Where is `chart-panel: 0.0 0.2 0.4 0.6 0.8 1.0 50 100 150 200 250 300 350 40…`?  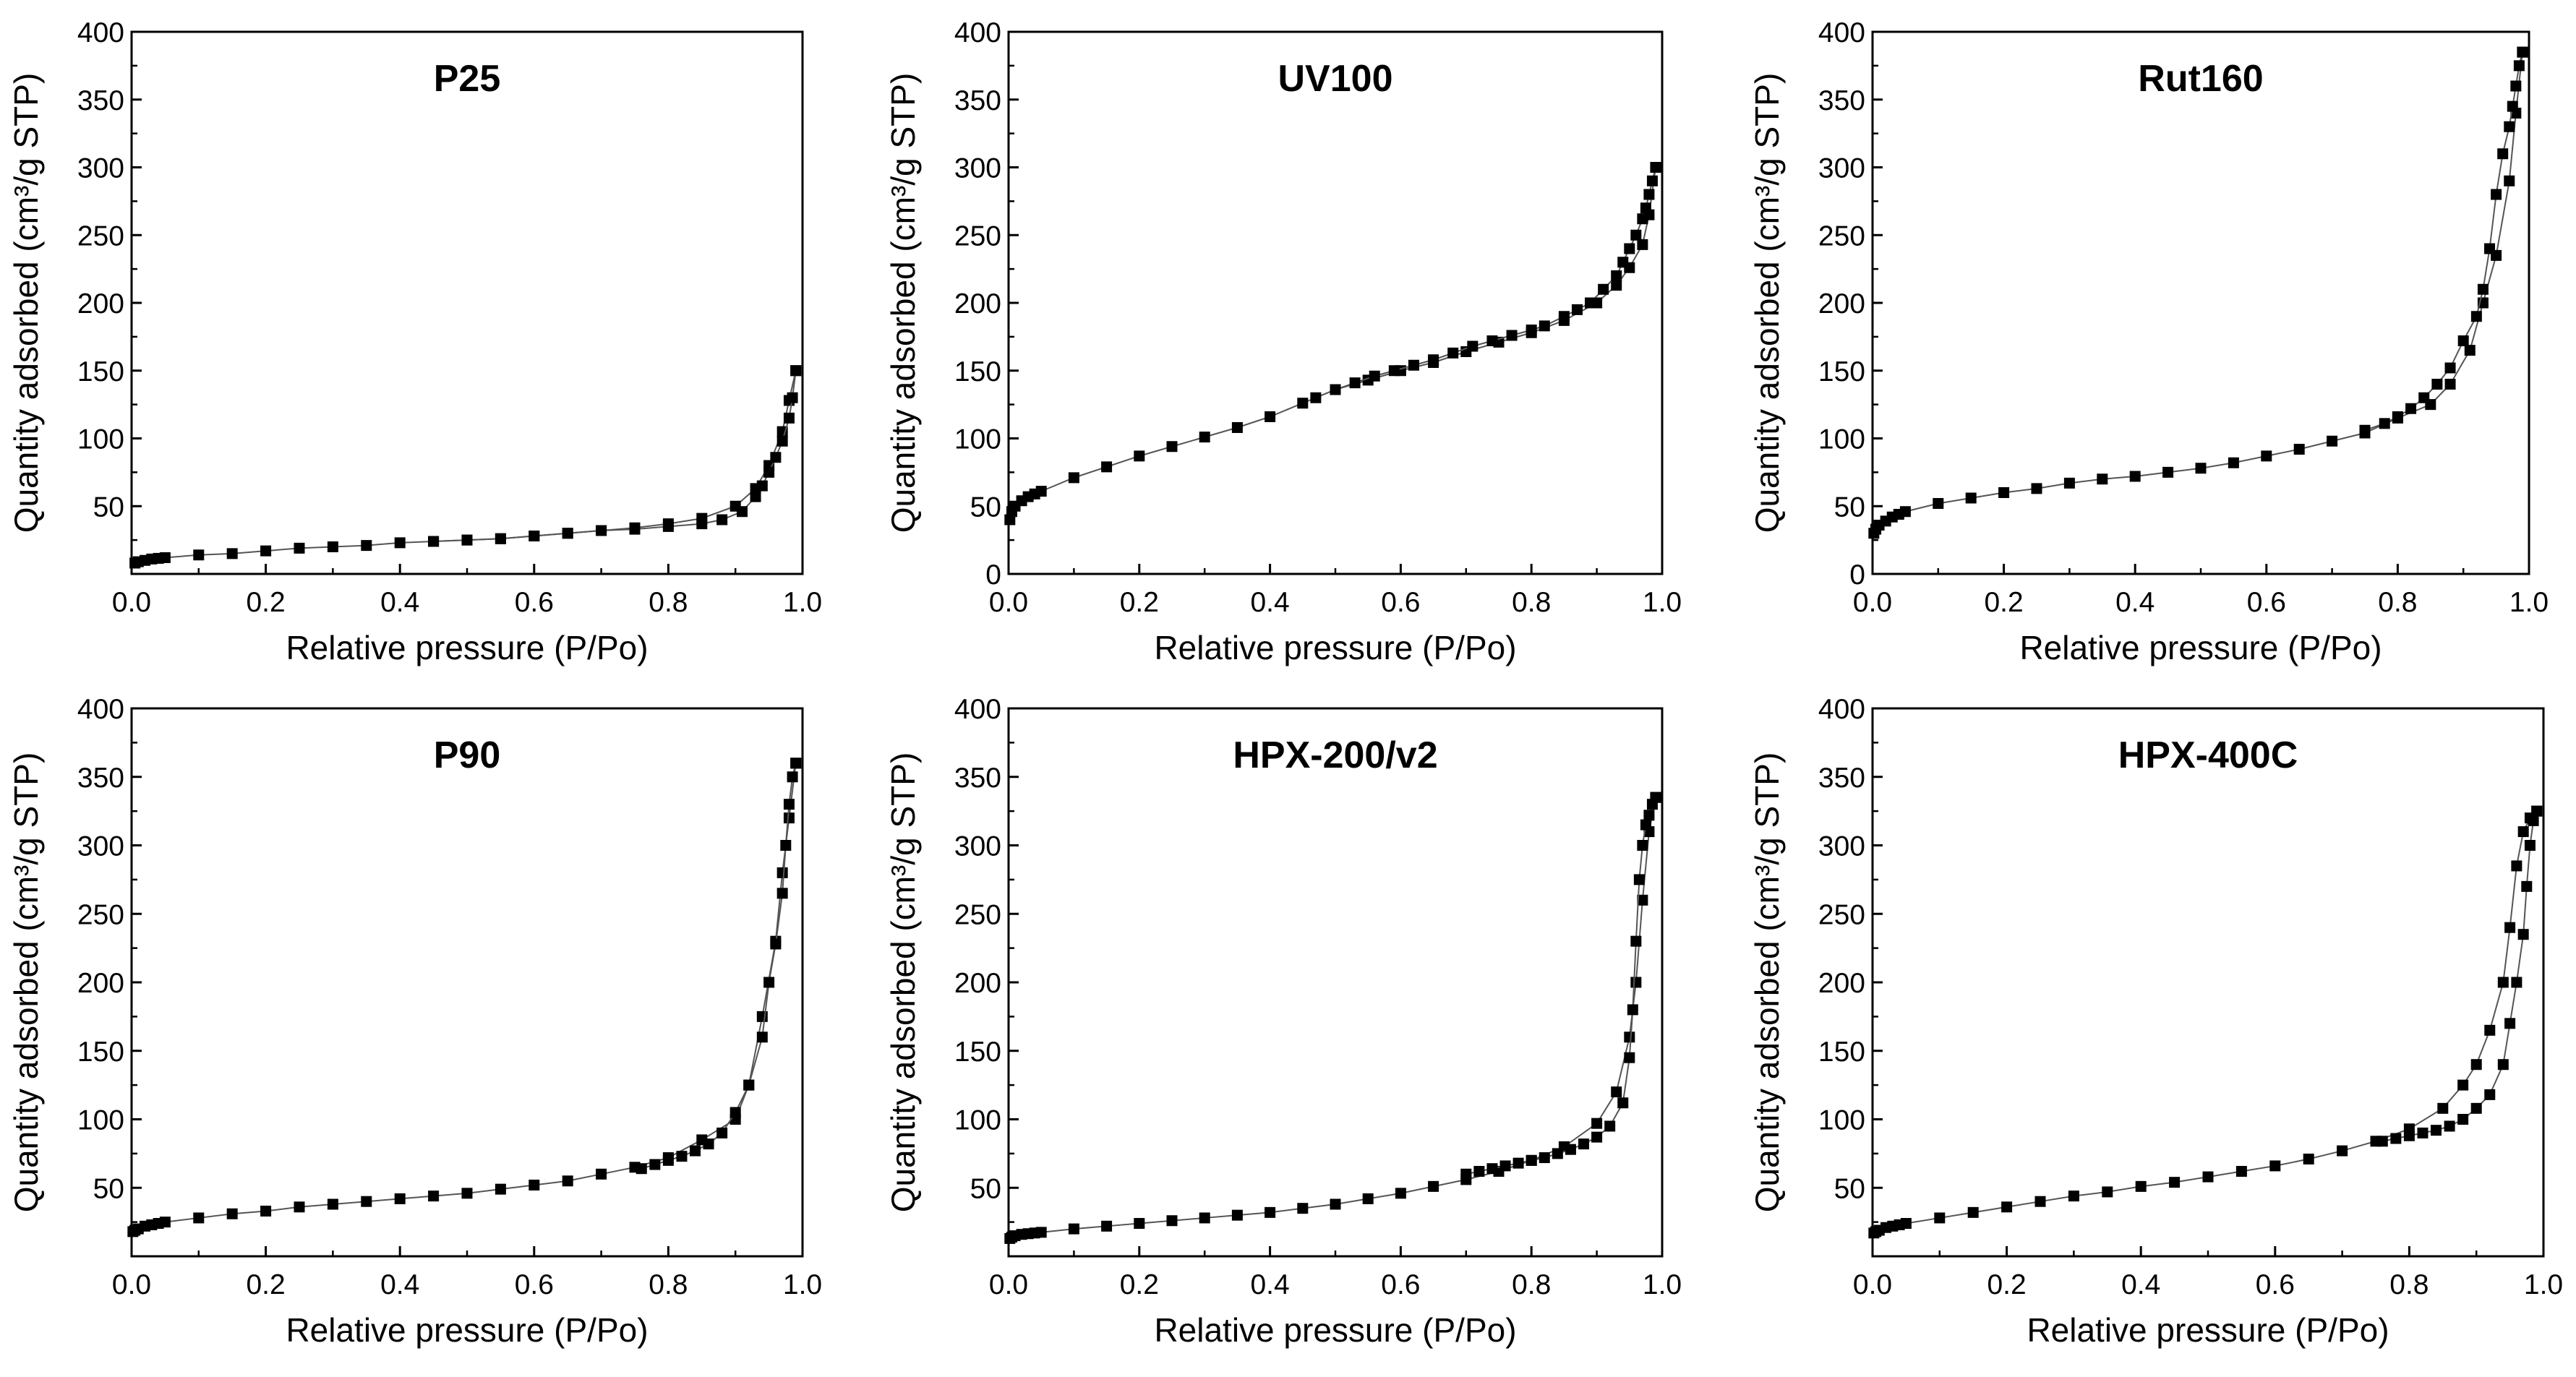
chart-panel: 0.0 0.2 0.4 0.6 0.8 1.0 50 100 150 200 250 300 350 40… is located at coordinates (1283, 1021).